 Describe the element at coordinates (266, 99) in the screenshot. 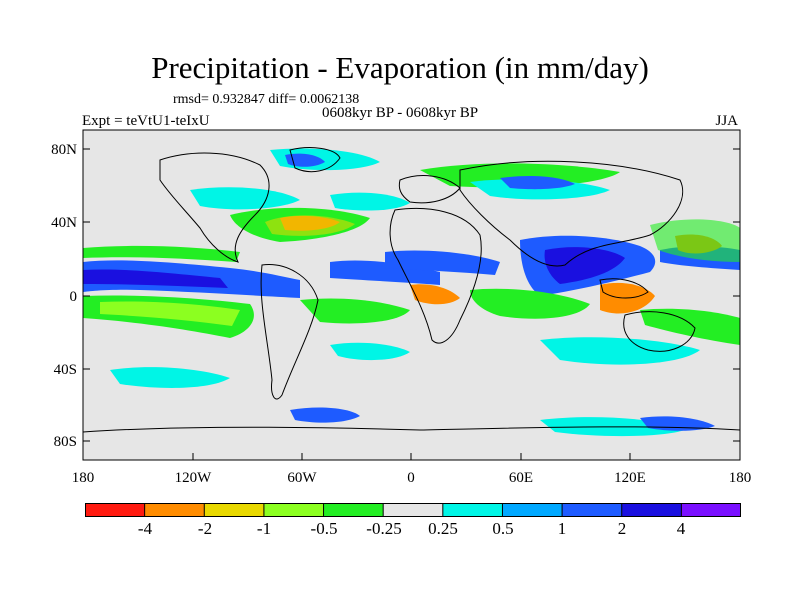

I see `stats-line: rmsd= 0.932847 diff= 0.0062138` at that location.